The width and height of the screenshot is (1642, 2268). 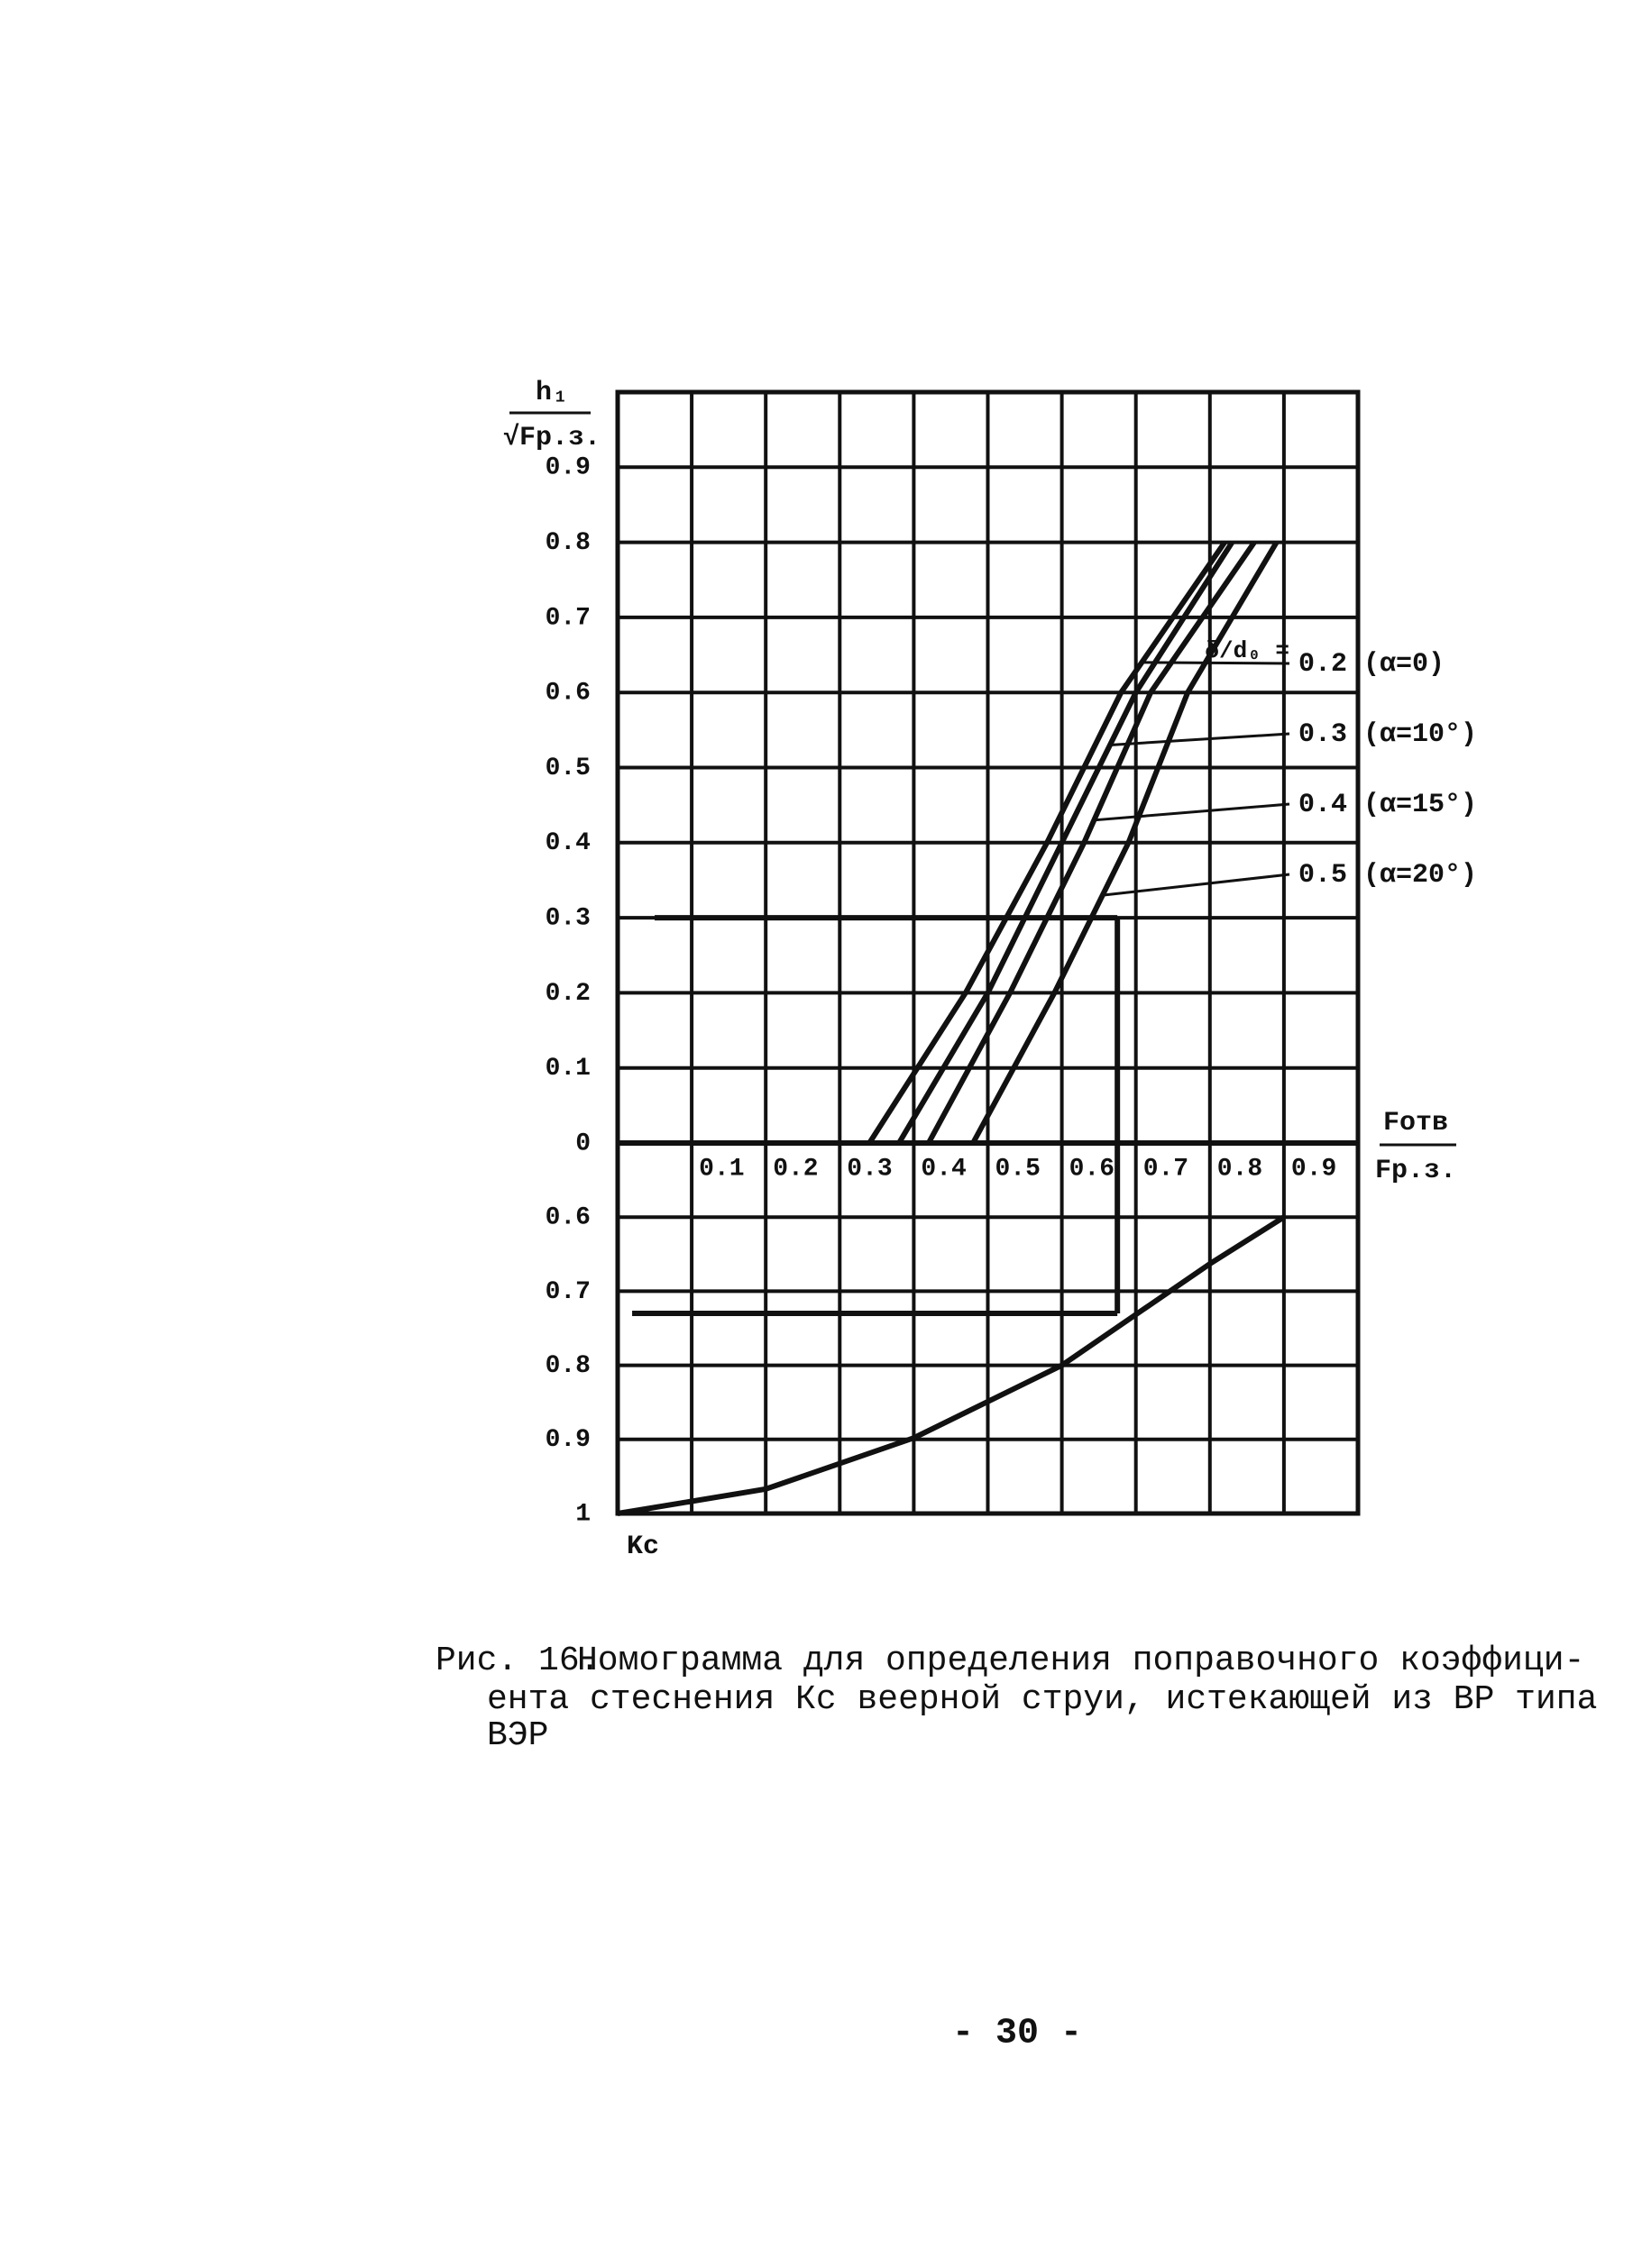 What do you see at coordinates (568, 618) in the screenshot?
I see `y-tick-label: 0.7` at bounding box center [568, 618].